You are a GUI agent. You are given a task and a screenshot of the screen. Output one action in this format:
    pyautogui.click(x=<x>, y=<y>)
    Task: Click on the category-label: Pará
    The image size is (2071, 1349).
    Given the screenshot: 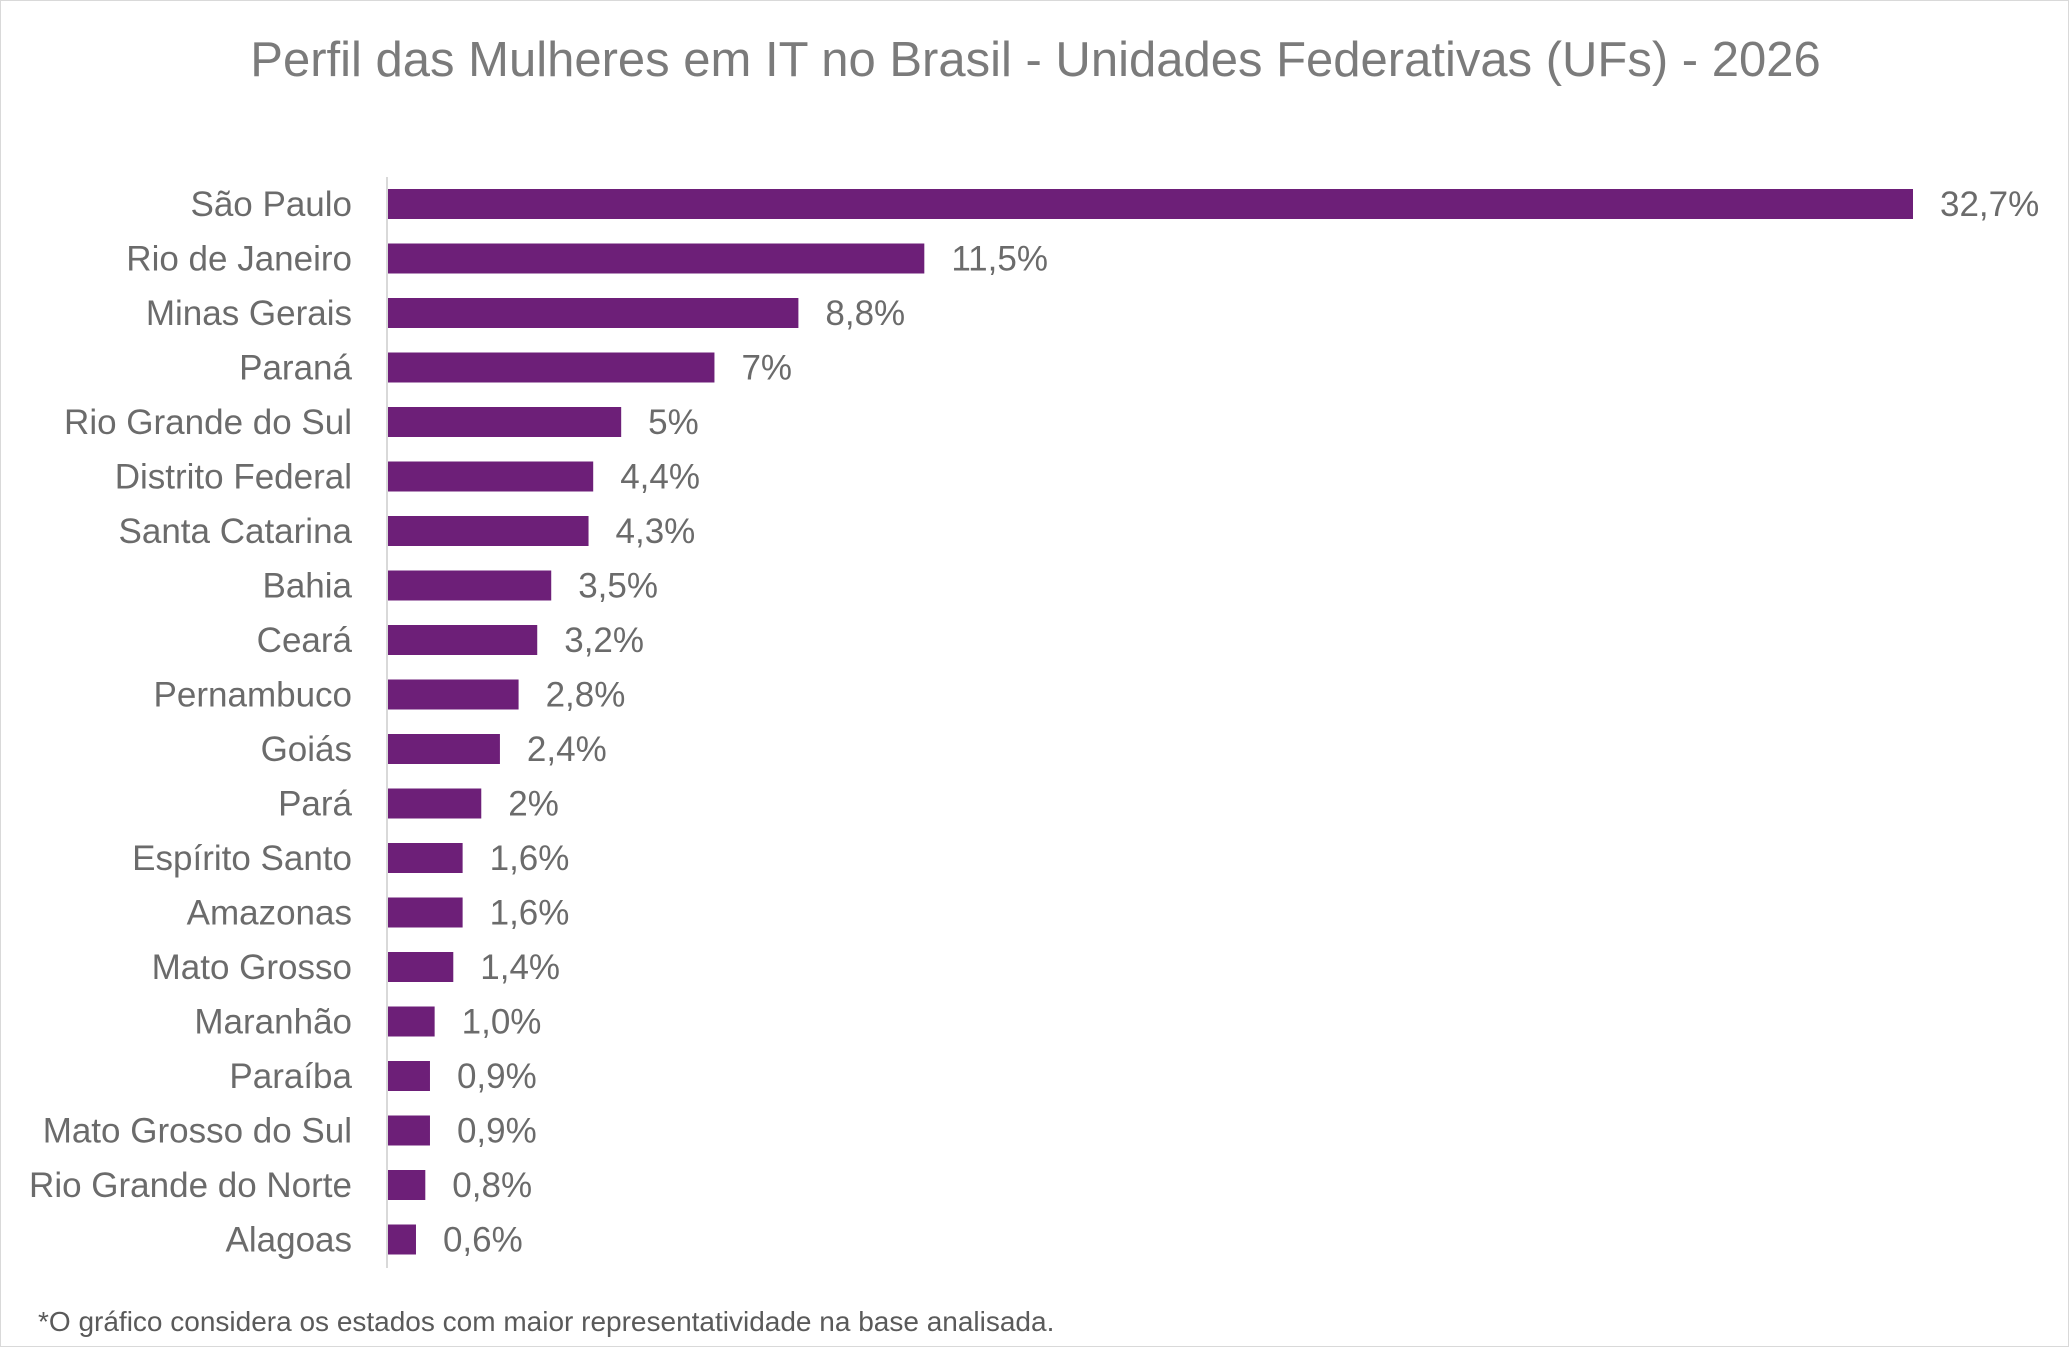 What is the action you would take?
    pyautogui.click(x=315, y=804)
    